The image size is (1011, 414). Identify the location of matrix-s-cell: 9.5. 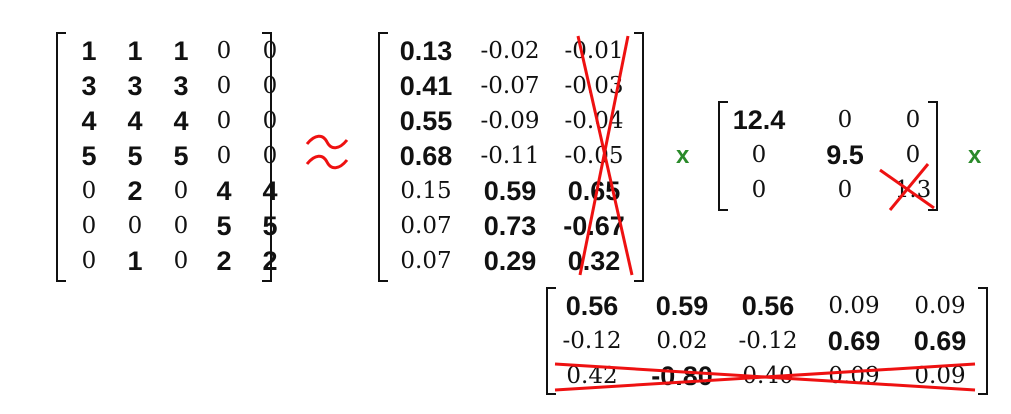
(845, 155).